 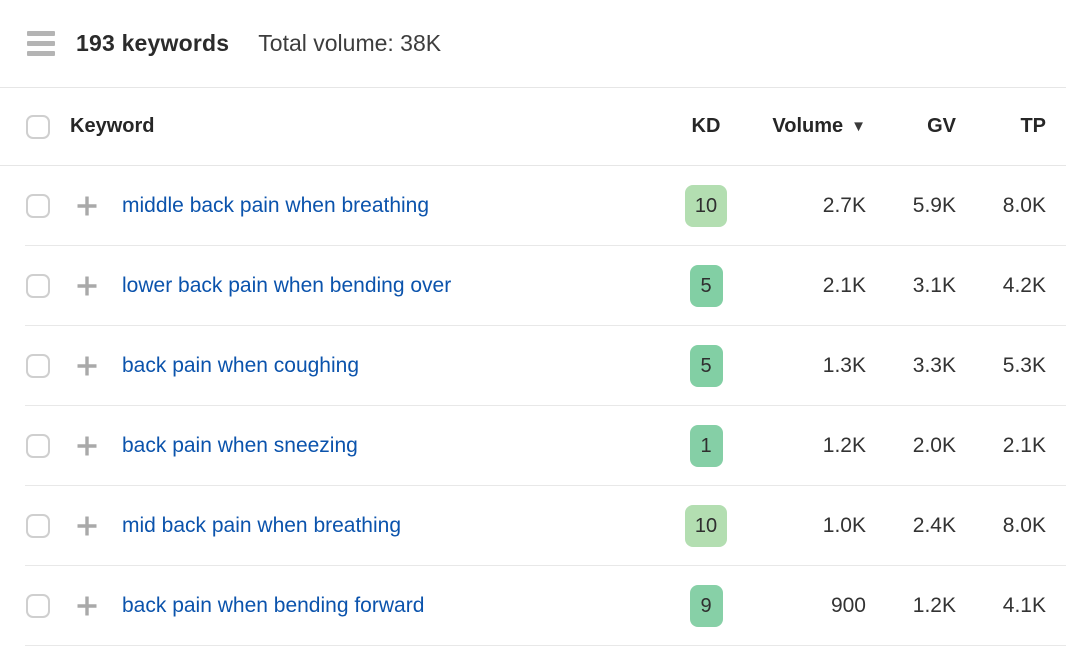 I want to click on tp-value: 4.2K, so click(x=1024, y=285).